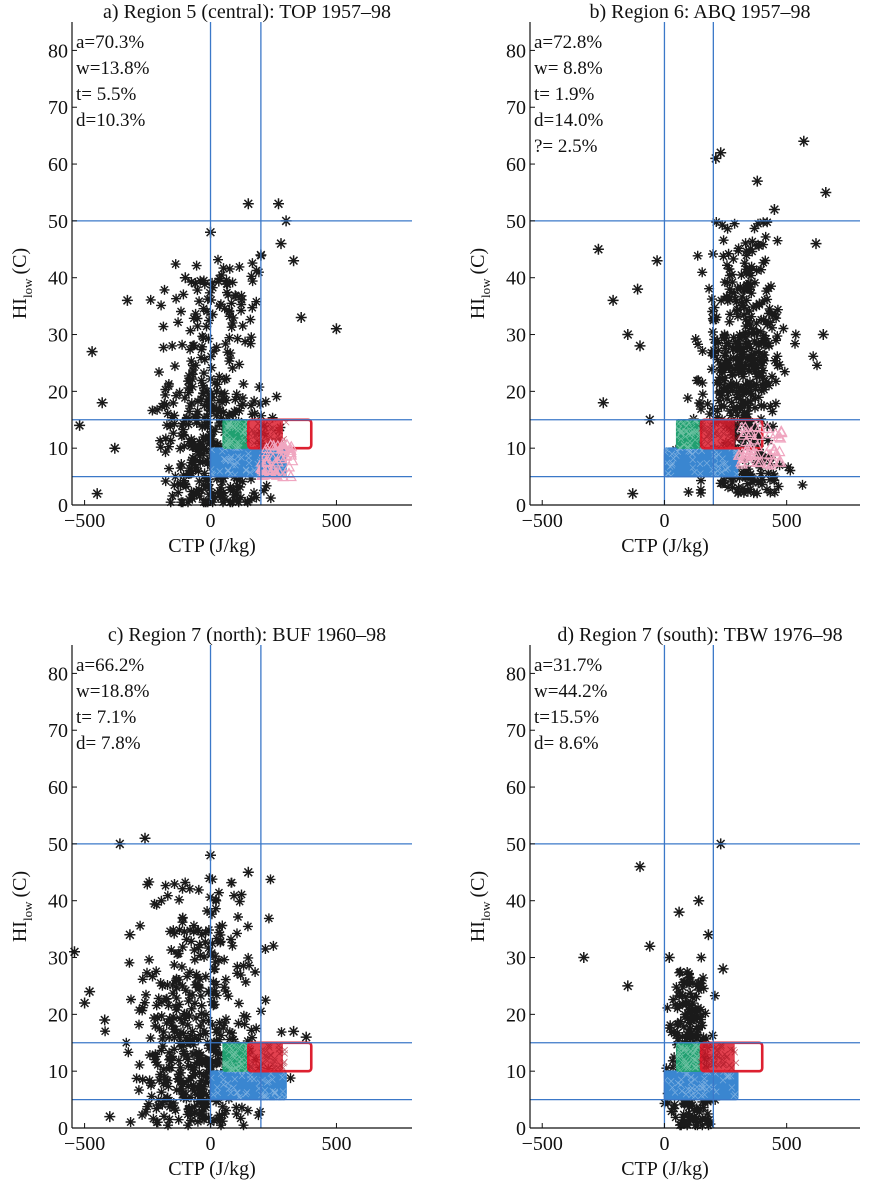 The width and height of the screenshot is (872, 1181). I want to click on panel-title: a) Region 5 (central): TOP 1957–98, so click(247, 12).